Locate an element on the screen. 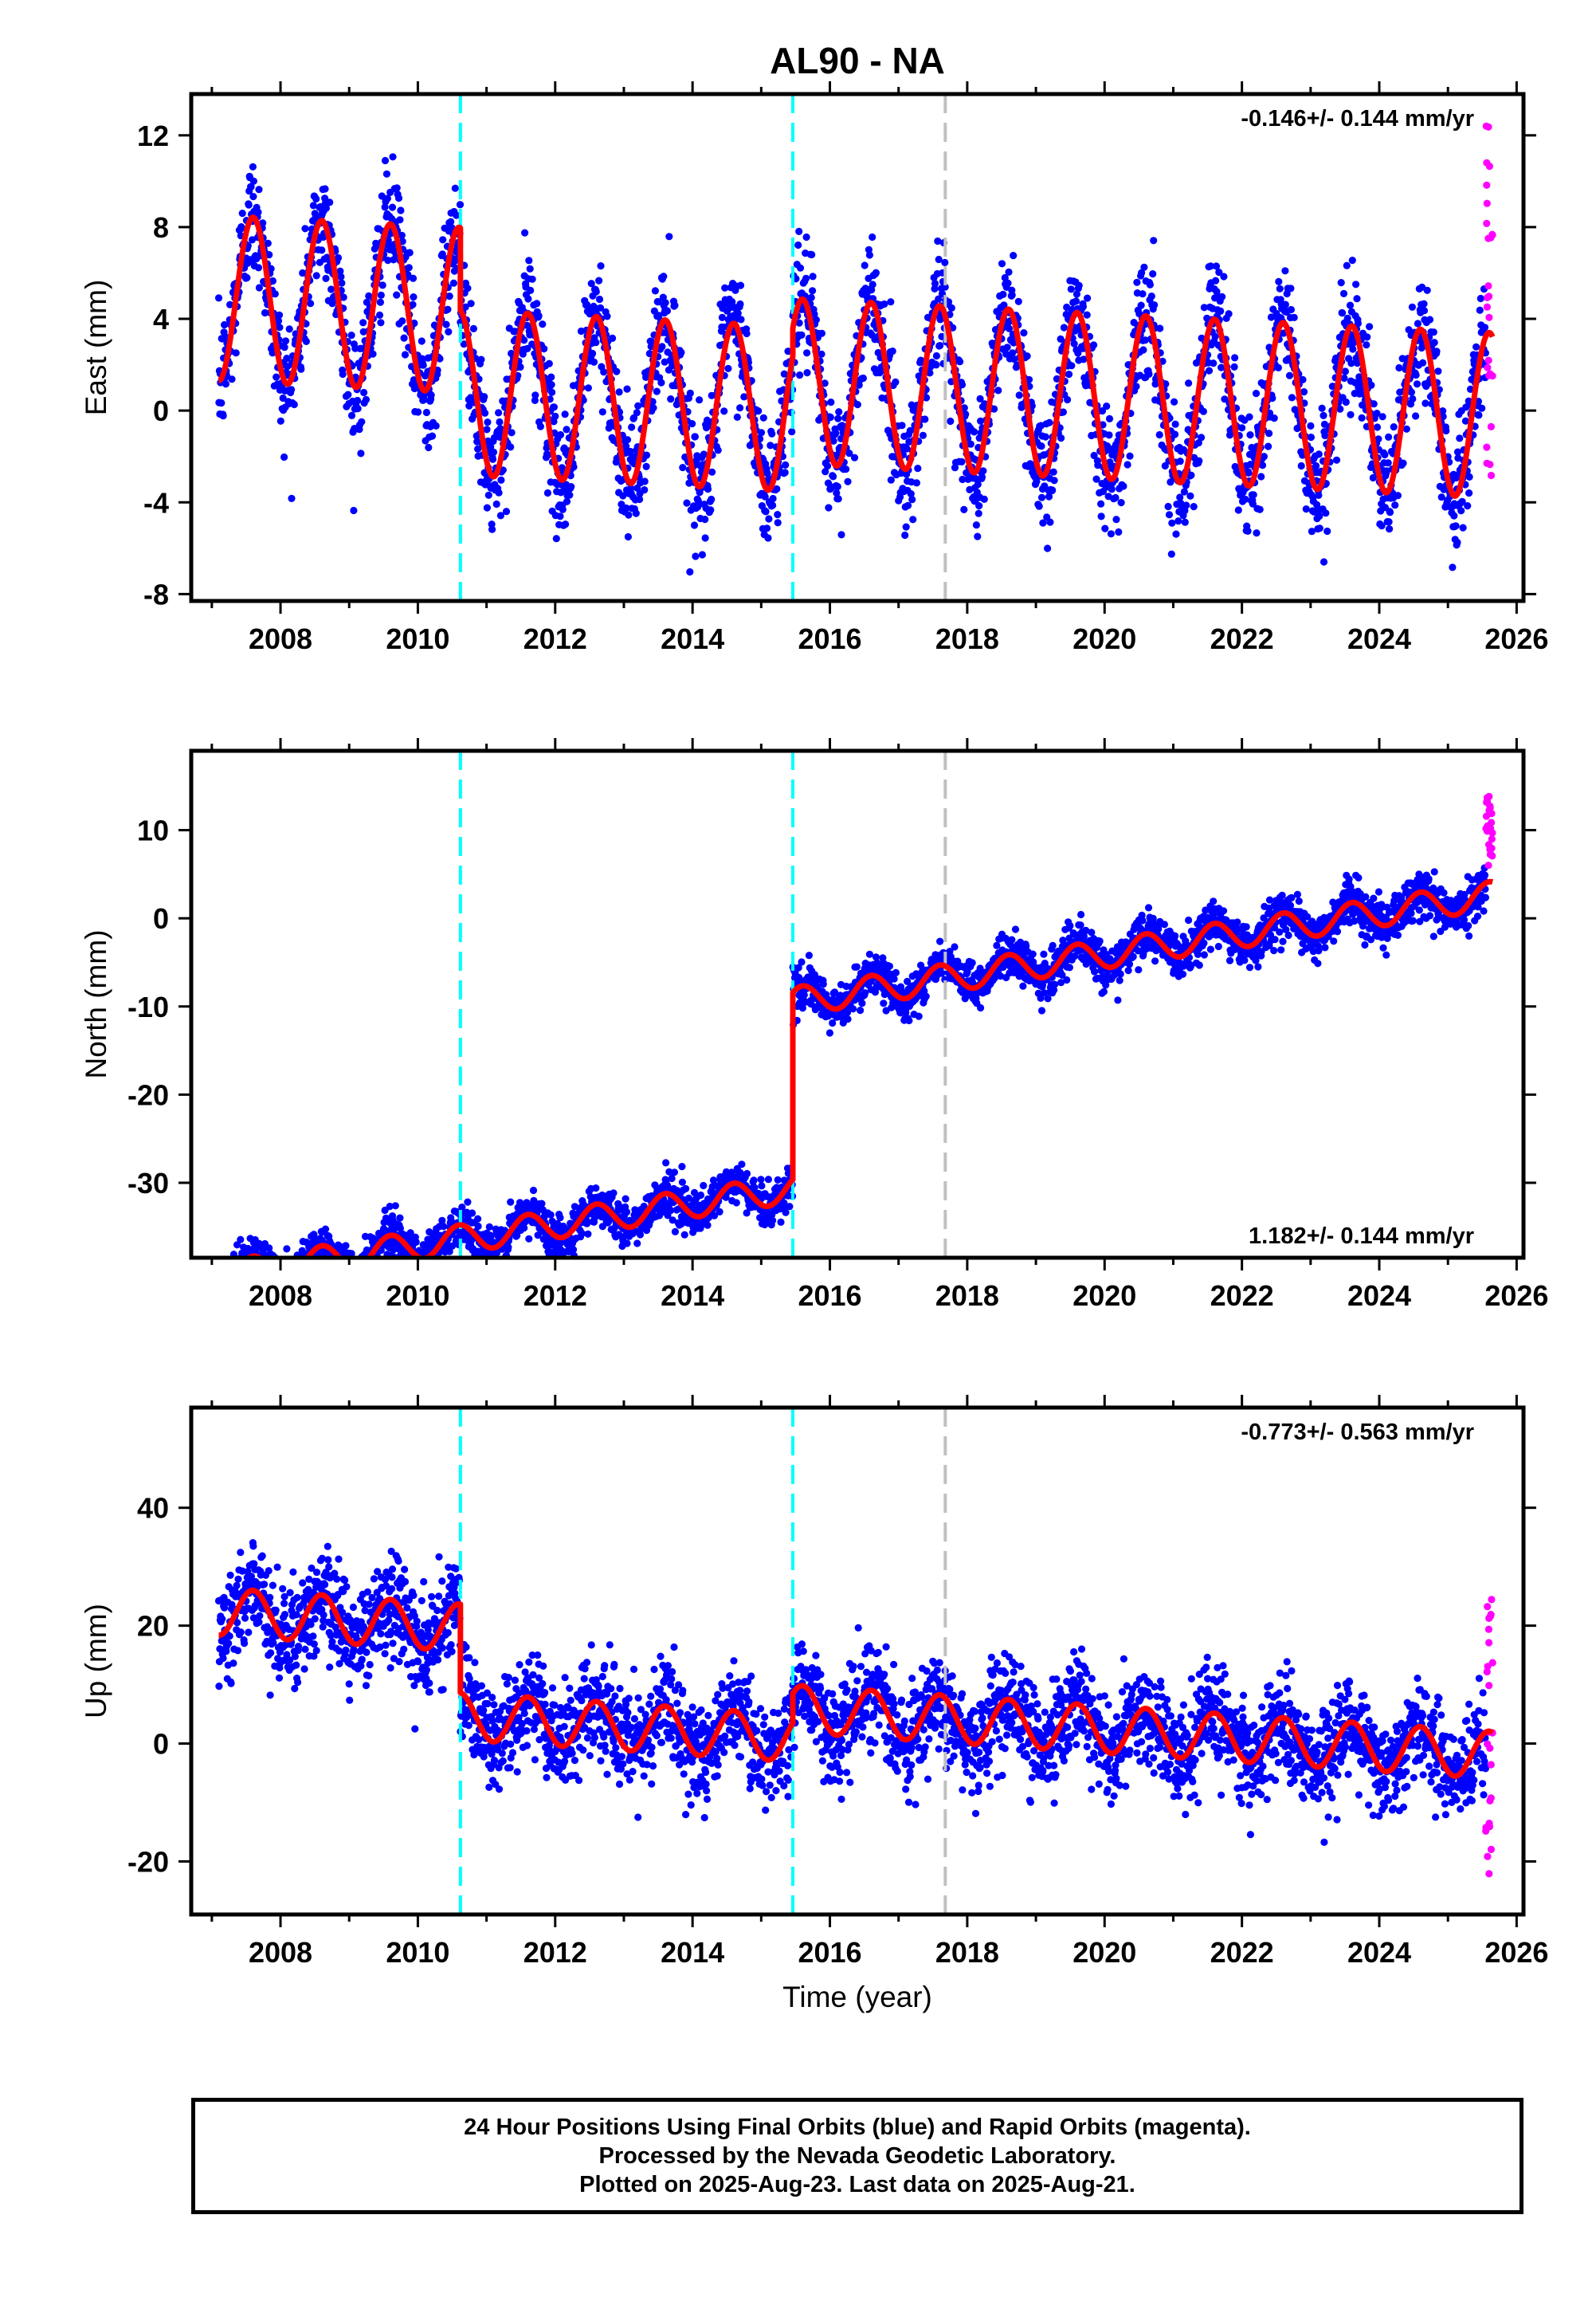  model-fit-line-east is located at coordinates (856, 356).